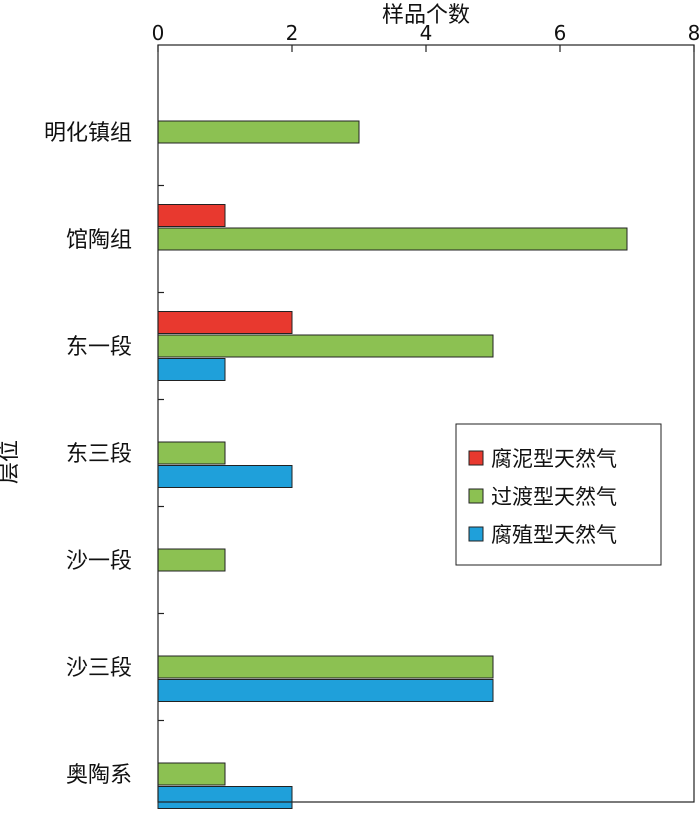  Describe the element at coordinates (88, 133) in the screenshot. I see `category-label: 明化镇组` at that location.